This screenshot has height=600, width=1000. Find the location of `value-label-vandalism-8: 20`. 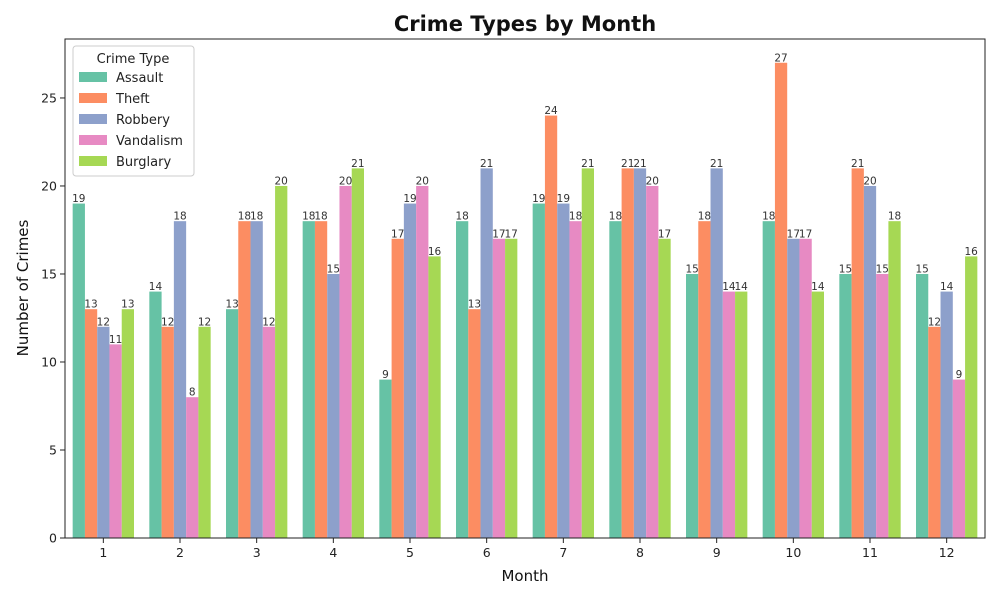

value-label-vandalism-8: 20 is located at coordinates (652, 181).